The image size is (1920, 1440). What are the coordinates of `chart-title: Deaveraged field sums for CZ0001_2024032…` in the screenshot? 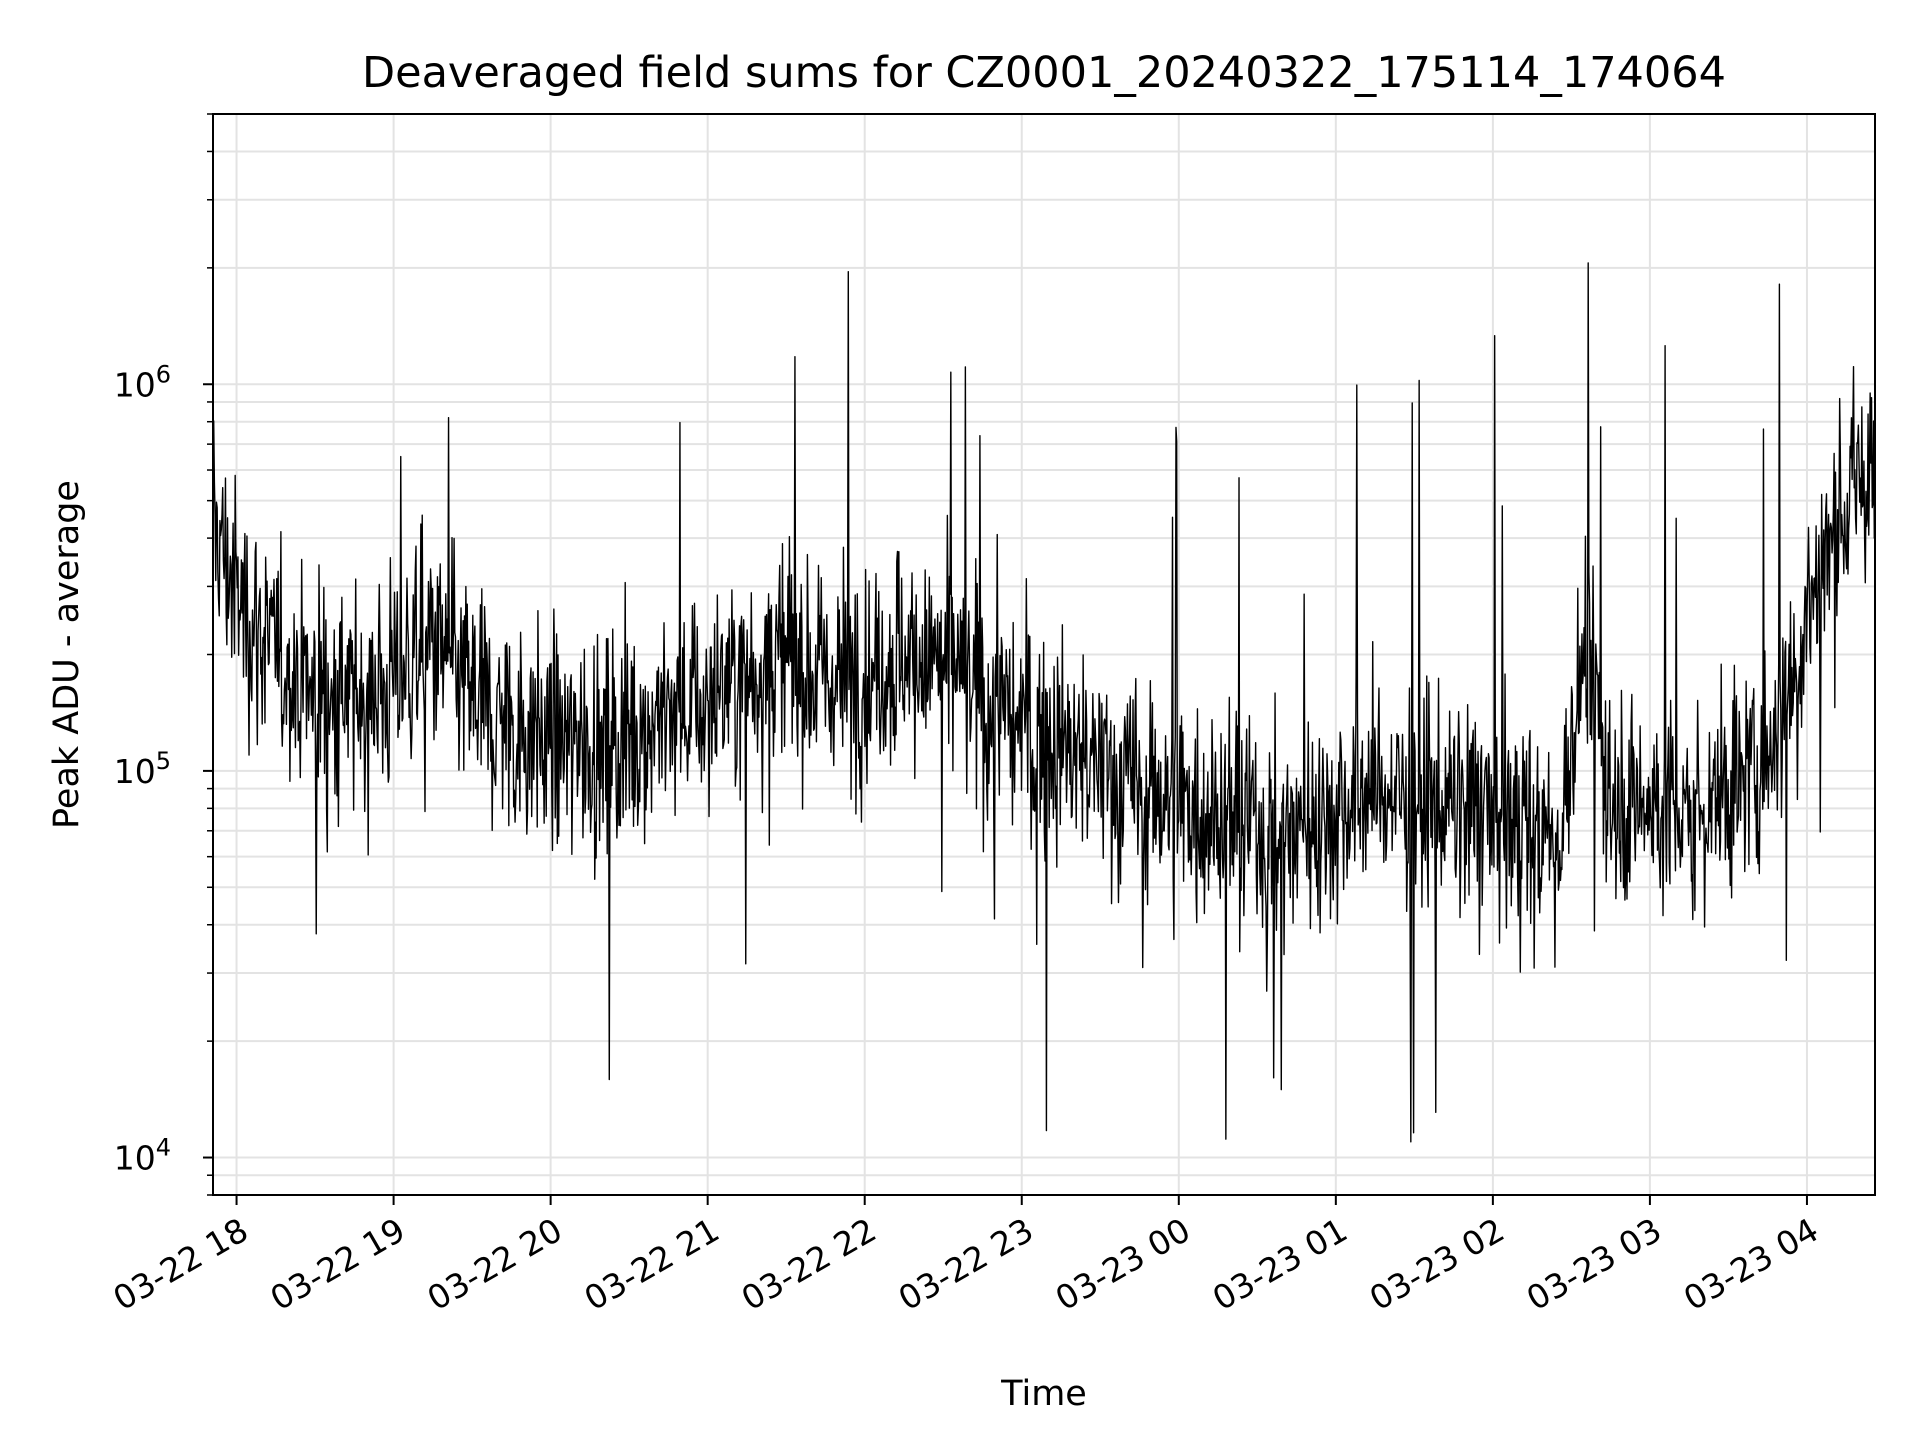 It's located at (1044, 73).